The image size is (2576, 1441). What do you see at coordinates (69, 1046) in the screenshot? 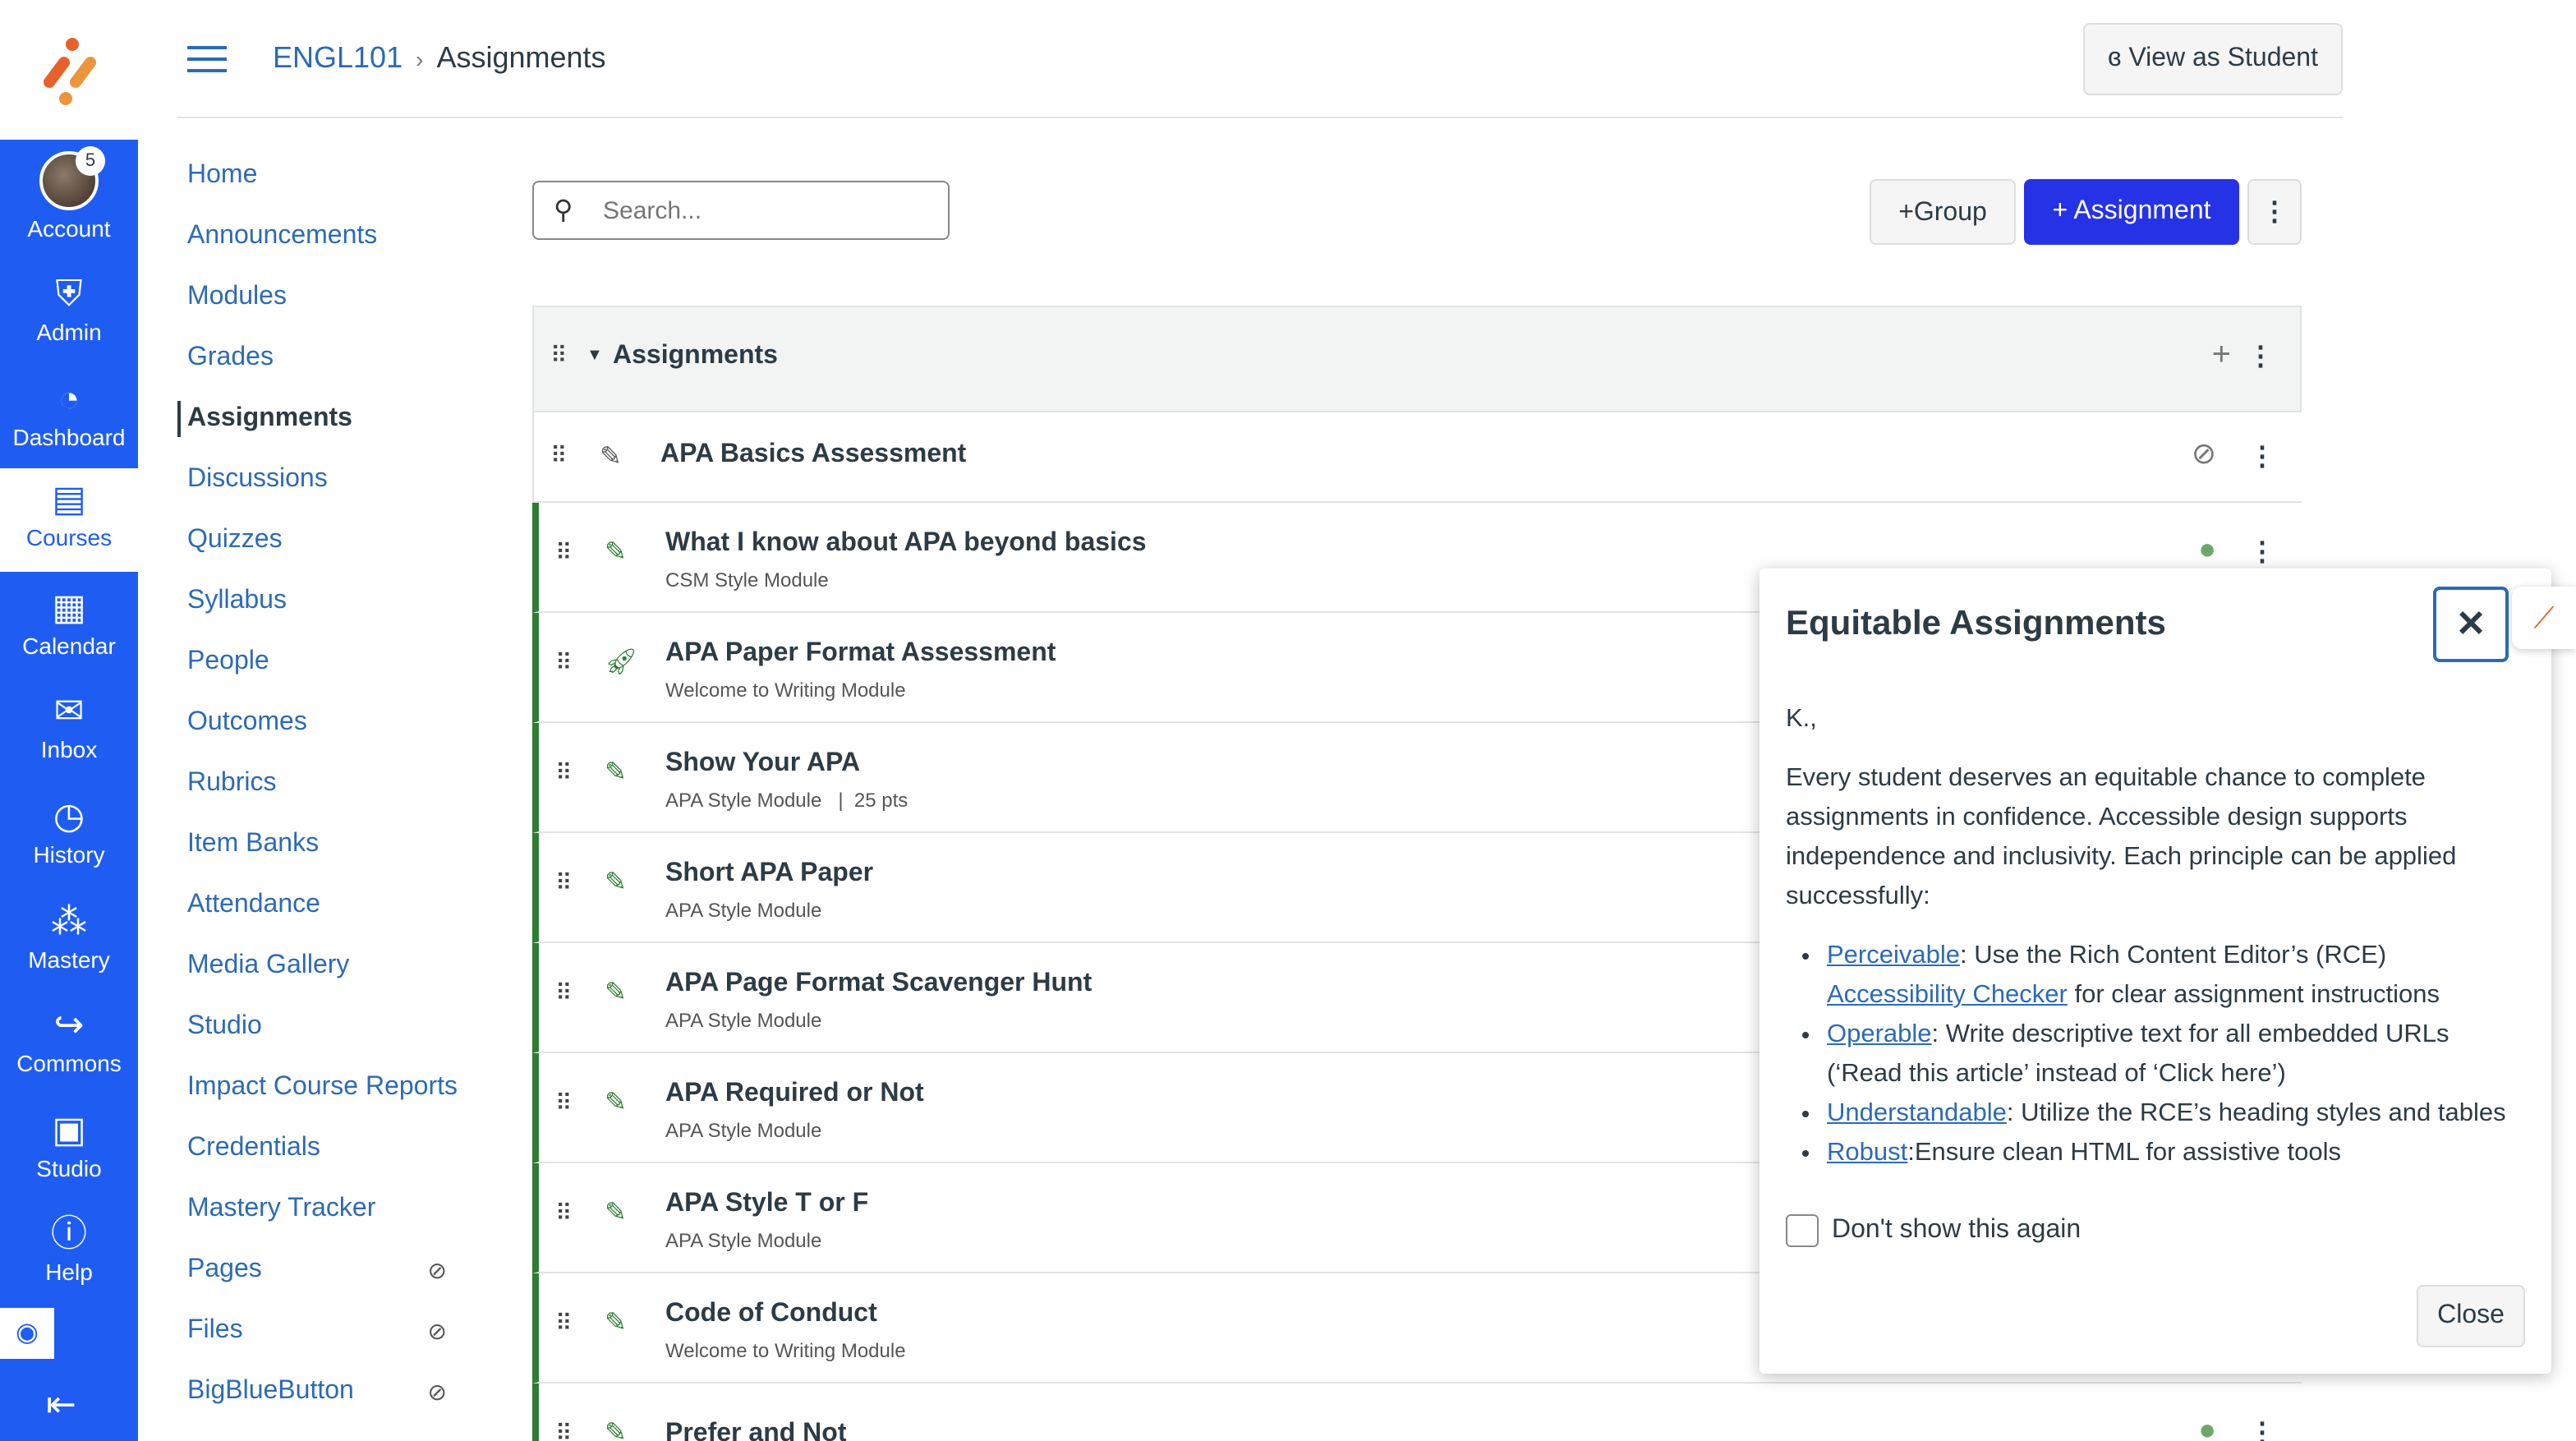
I see `global-nav-commons: ↪ Commons` at bounding box center [69, 1046].